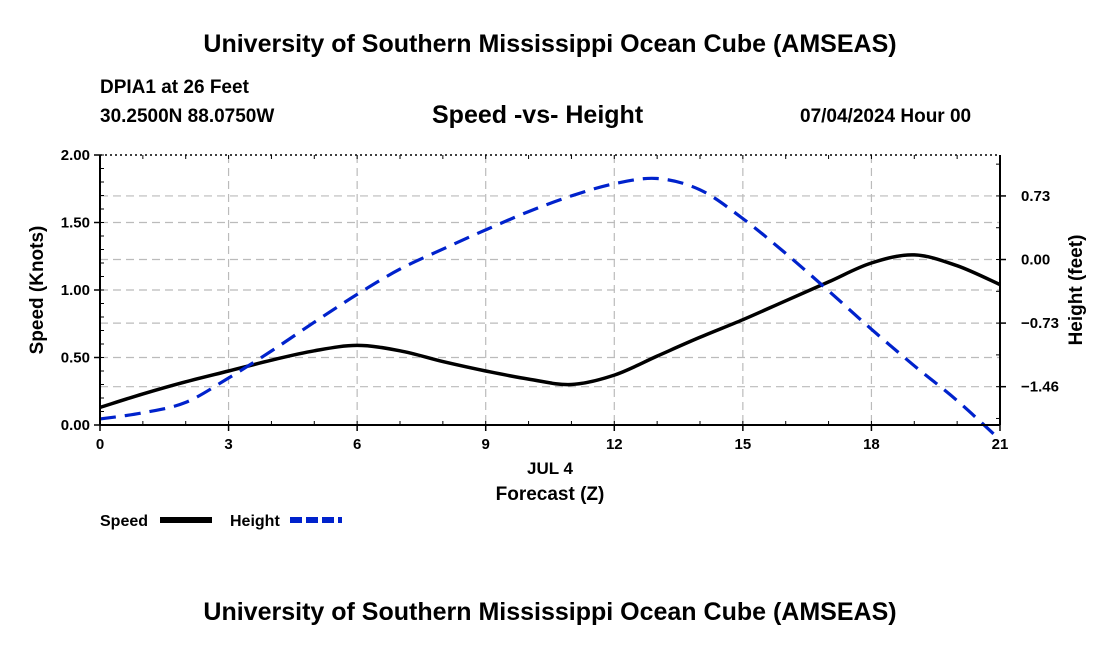 The height and width of the screenshot is (650, 1100). I want to click on x-axis-label: Forecast (Z), so click(550, 494).